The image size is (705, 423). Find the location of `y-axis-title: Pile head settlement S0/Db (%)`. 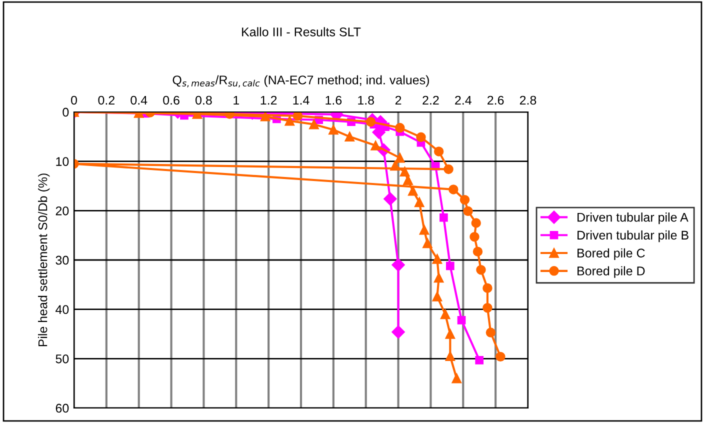

y-axis-title: Pile head settlement S0/Db (%) is located at coordinates (44, 260).